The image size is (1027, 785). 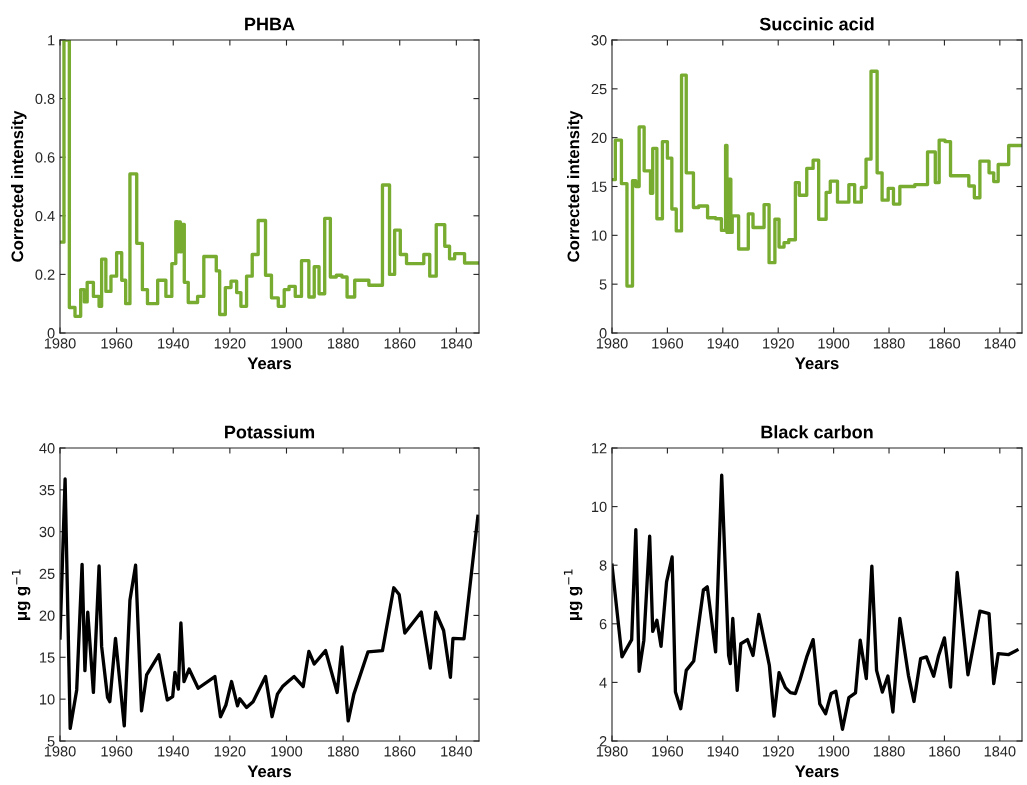 I want to click on y-tick-label: 12, so click(x=599, y=448).